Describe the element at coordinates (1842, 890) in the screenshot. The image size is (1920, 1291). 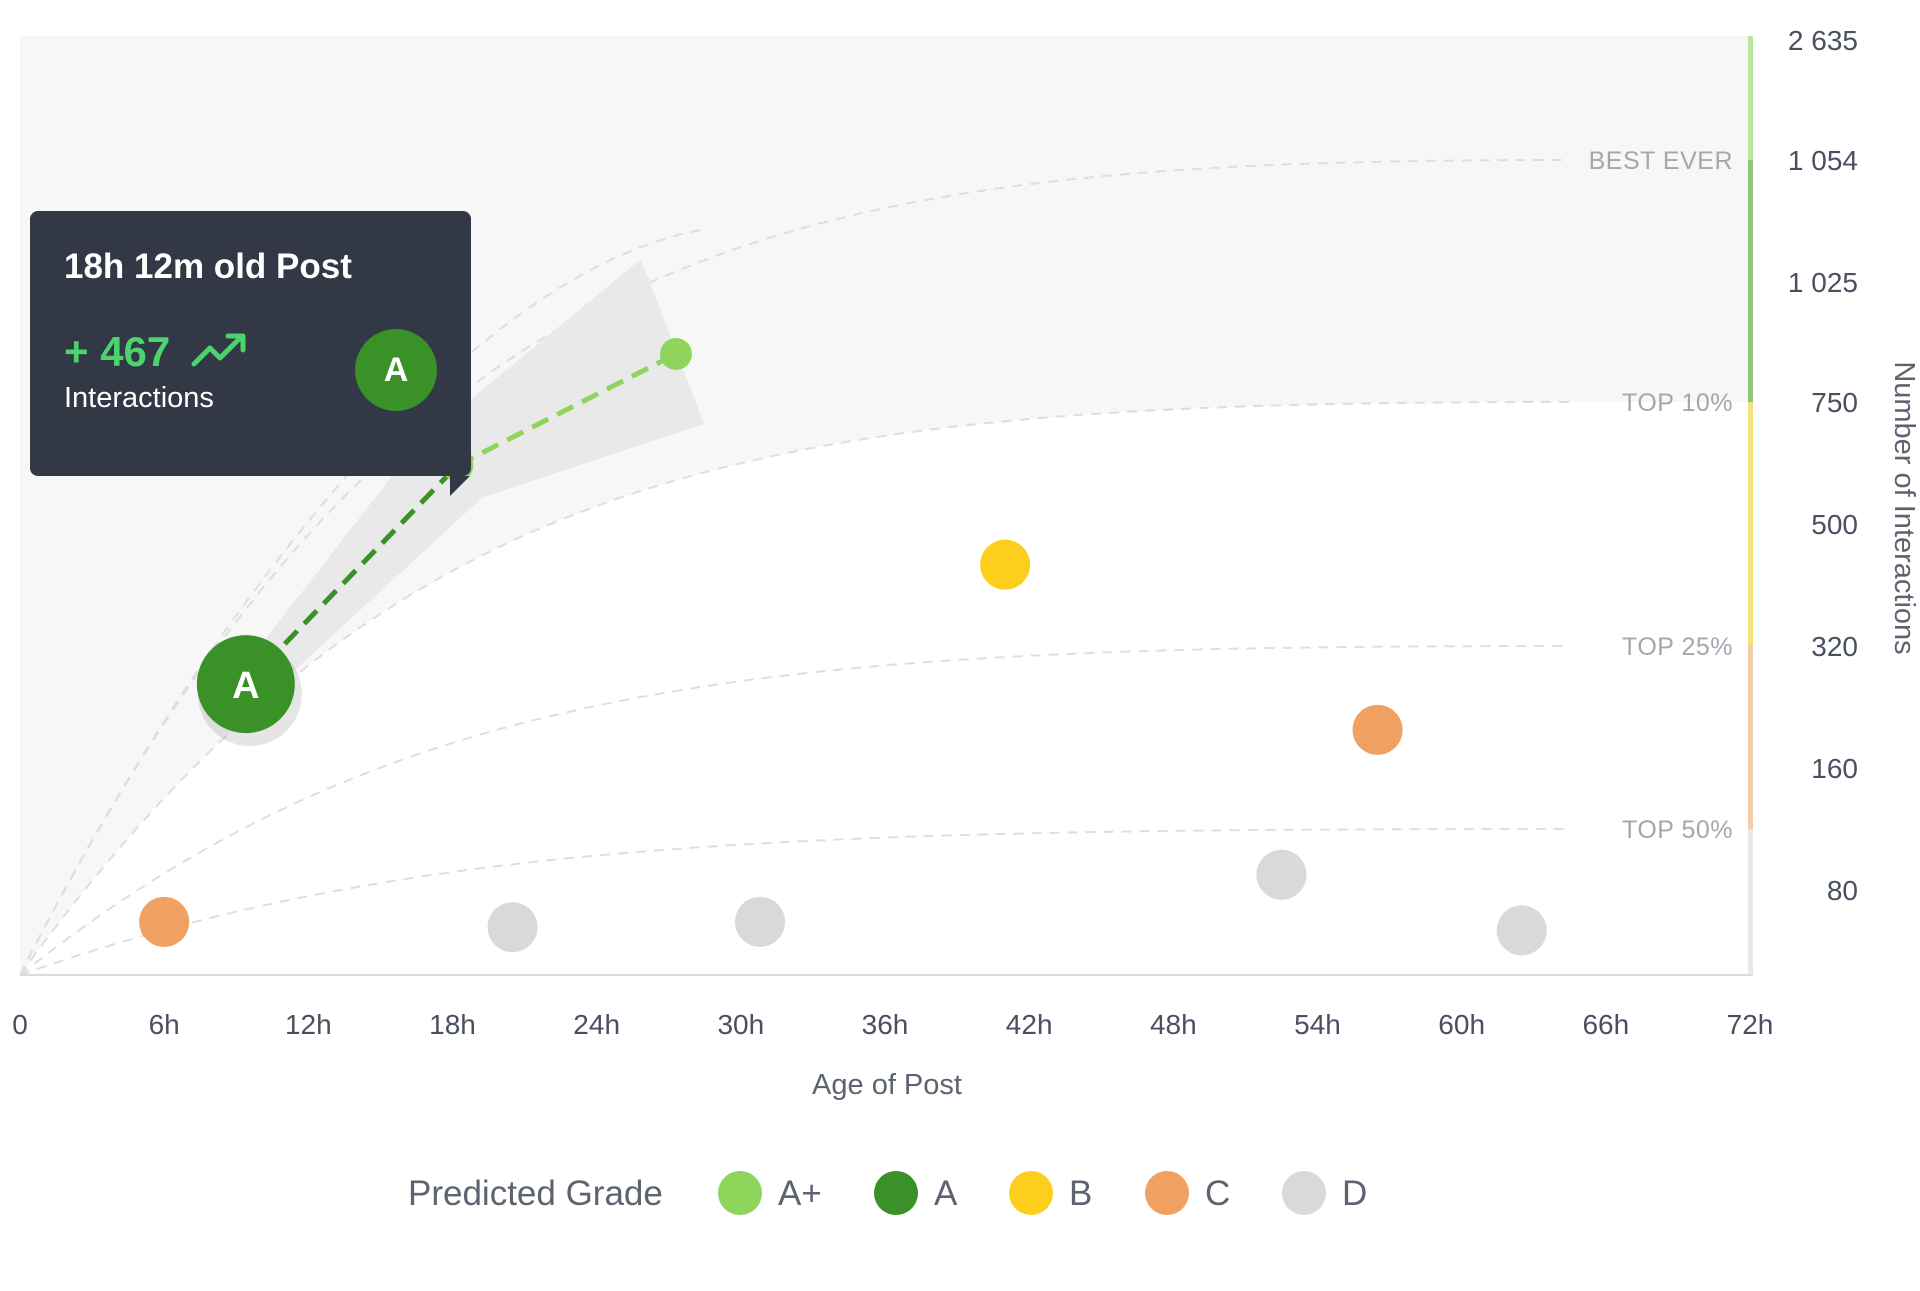
I see `y-tick-label: 80` at that location.